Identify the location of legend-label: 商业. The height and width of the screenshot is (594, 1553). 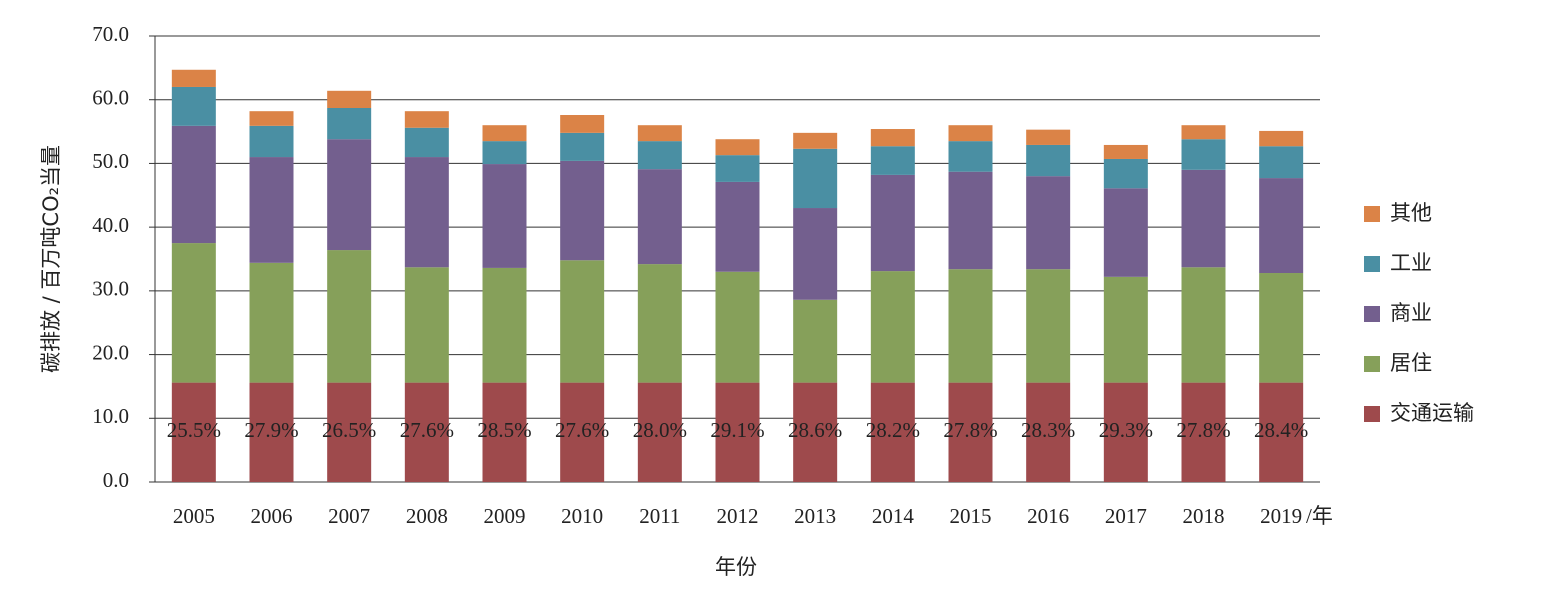
(1411, 313).